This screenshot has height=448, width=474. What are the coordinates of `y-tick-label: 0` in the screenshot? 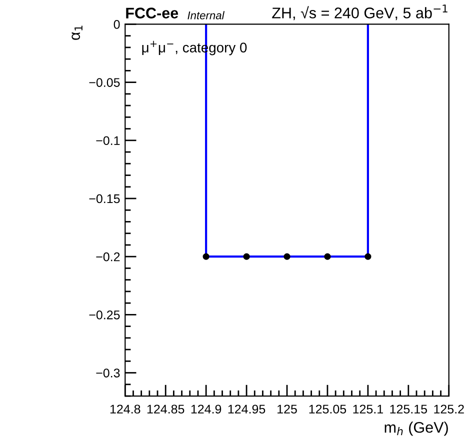 It's located at (117, 24).